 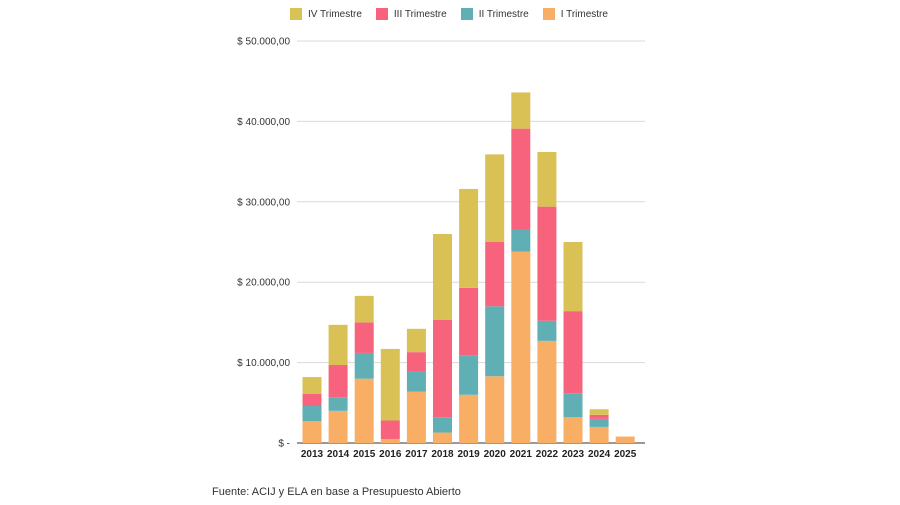 I want to click on x-tick-label: 2017, so click(x=416, y=454).